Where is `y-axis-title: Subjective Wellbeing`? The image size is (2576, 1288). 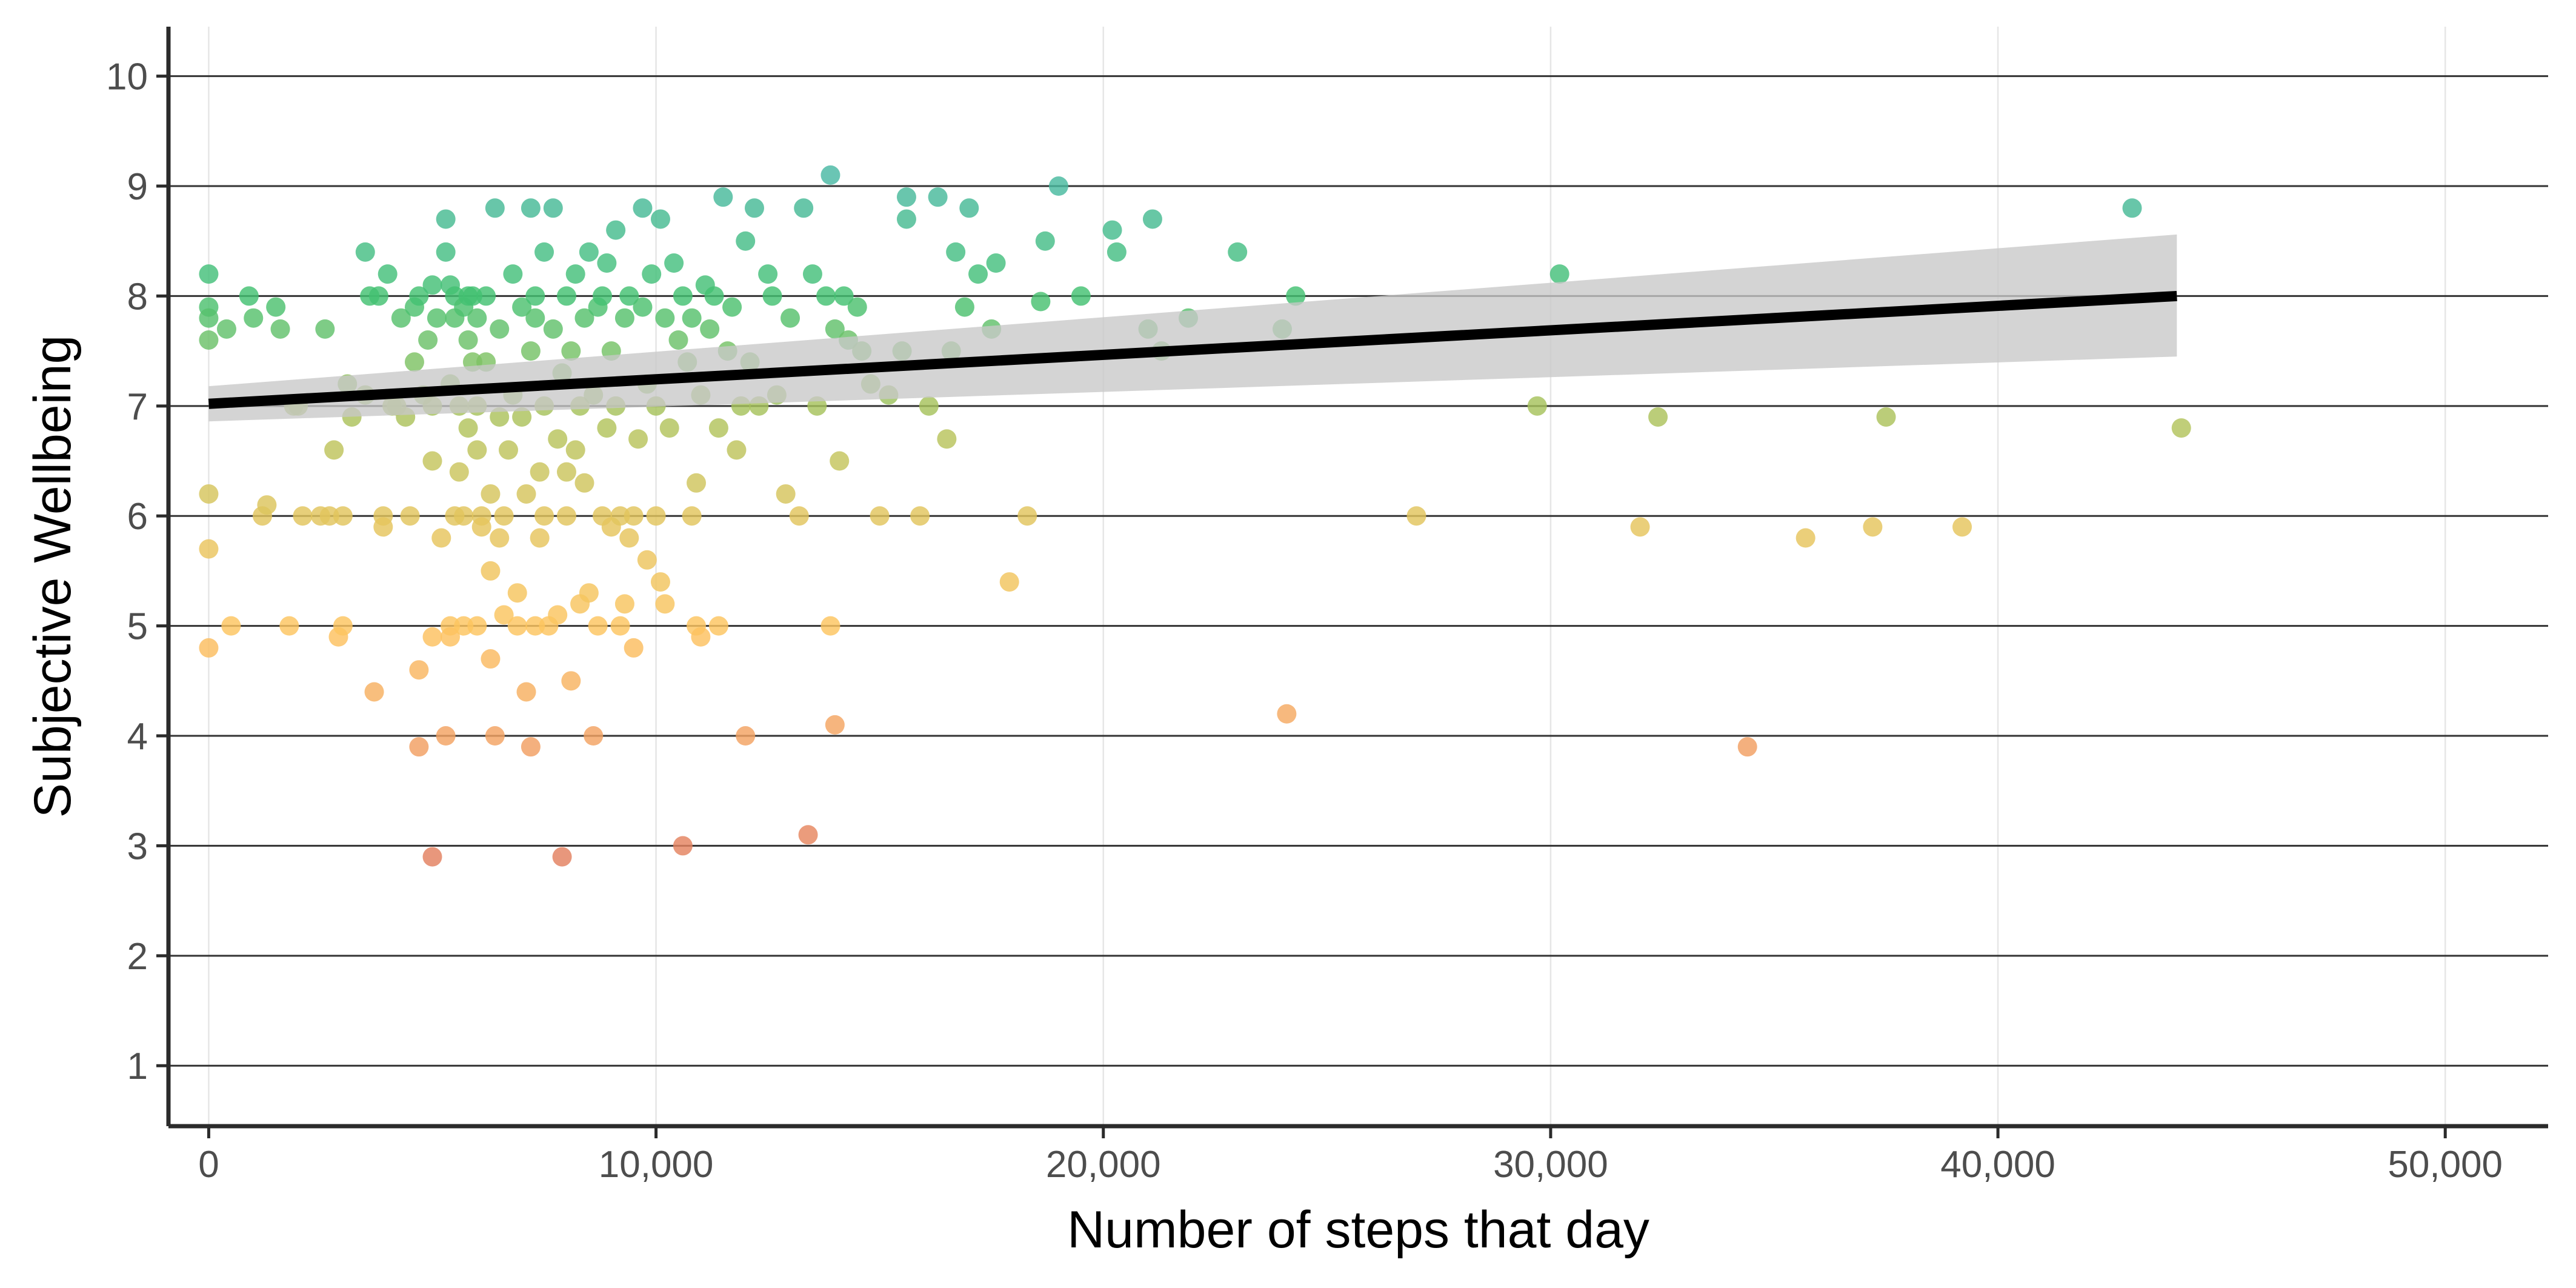 y-axis-title: Subjective Wellbeing is located at coordinates (53, 576).